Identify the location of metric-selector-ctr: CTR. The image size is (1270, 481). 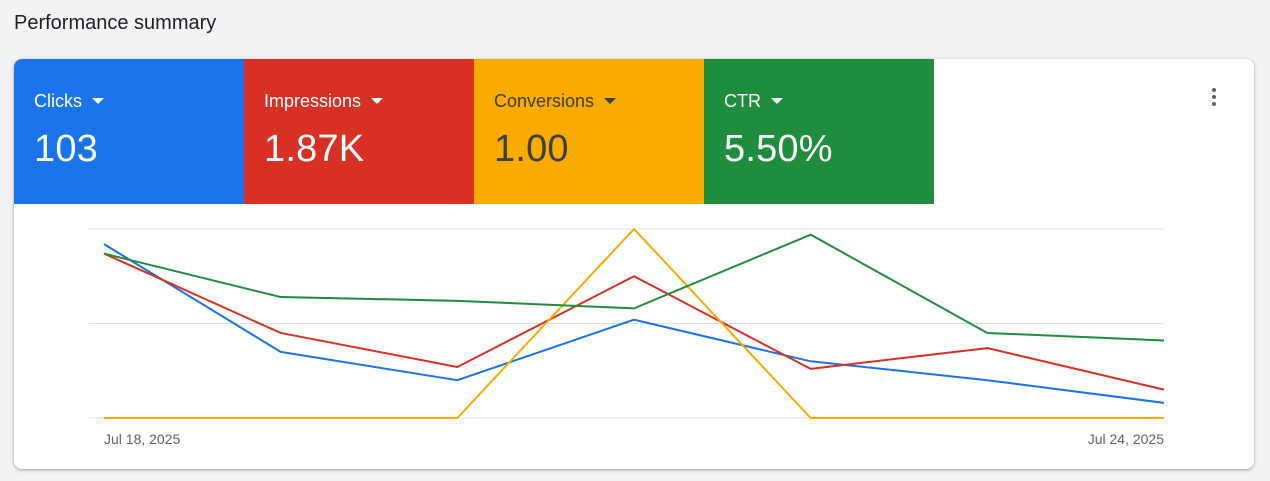
(819, 101).